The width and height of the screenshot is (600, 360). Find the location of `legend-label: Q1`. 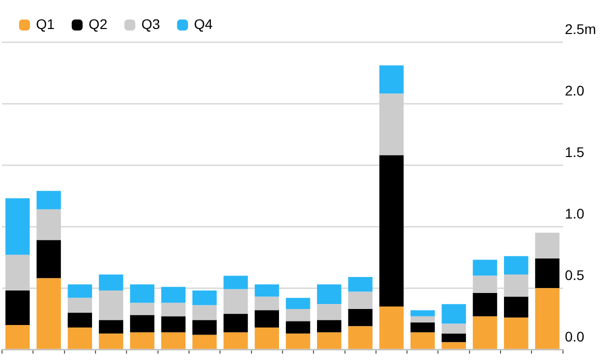

legend-label: Q1 is located at coordinates (45, 24).